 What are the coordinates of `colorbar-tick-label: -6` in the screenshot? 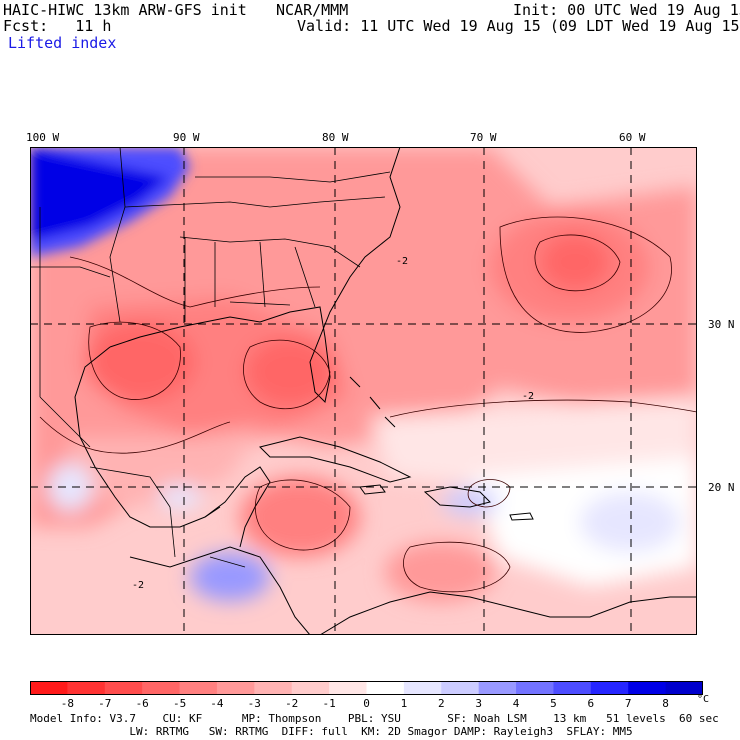 It's located at (142, 703).